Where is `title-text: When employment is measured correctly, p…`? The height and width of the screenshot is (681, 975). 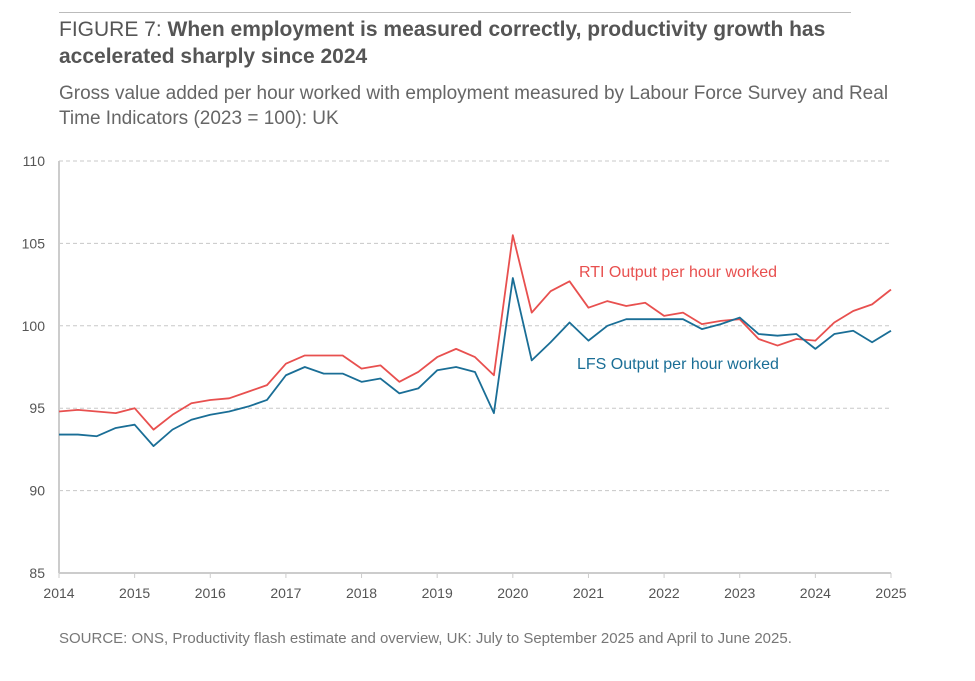
title-text: When employment is measured correctly, p… is located at coordinates (442, 43).